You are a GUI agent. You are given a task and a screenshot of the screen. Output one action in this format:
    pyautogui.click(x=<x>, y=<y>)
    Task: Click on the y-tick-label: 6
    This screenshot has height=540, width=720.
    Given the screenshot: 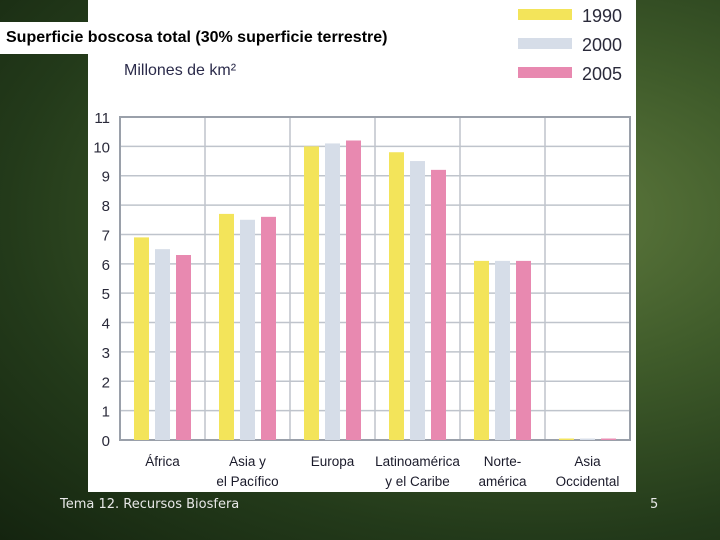 What is the action you would take?
    pyautogui.click(x=106, y=265)
    